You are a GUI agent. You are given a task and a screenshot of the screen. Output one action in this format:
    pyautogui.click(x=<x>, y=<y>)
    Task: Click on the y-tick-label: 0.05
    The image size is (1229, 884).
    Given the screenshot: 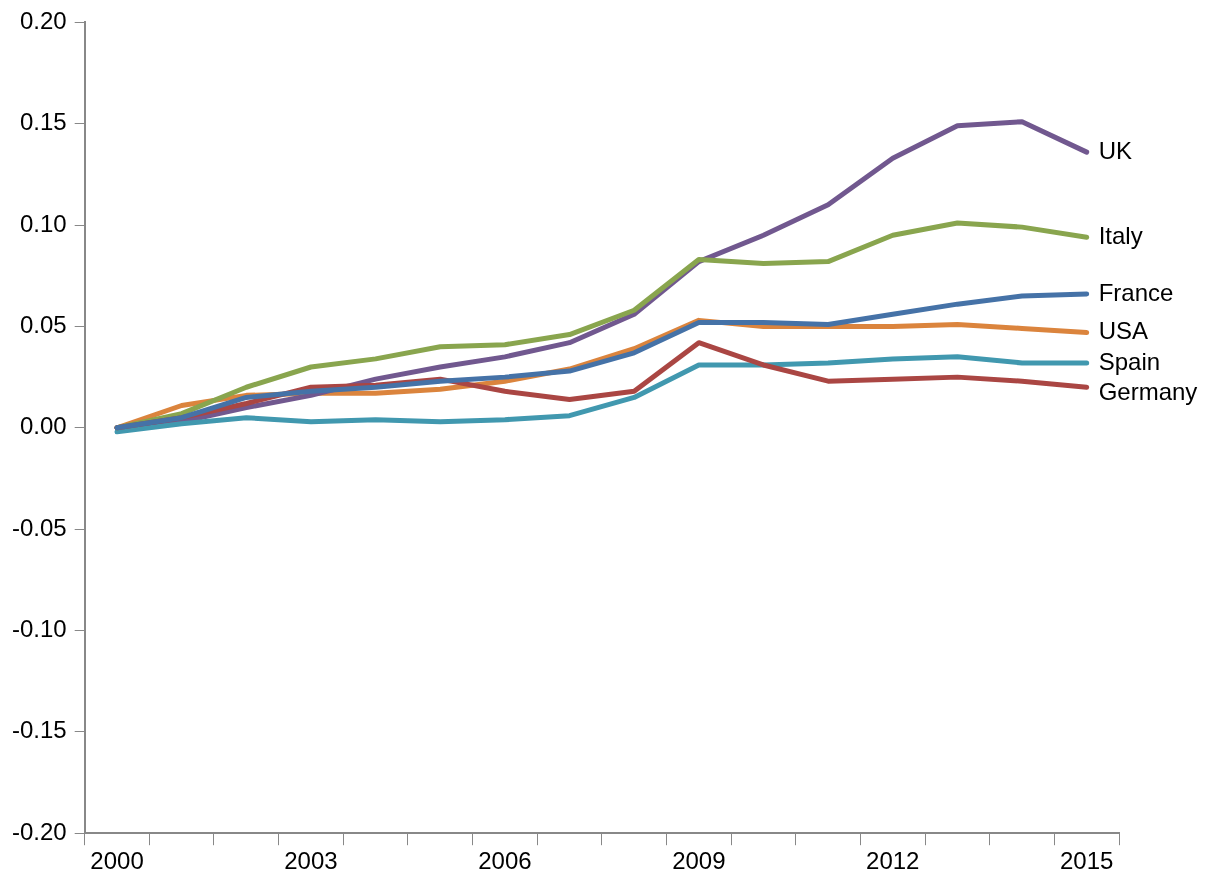 What is the action you would take?
    pyautogui.click(x=43, y=325)
    